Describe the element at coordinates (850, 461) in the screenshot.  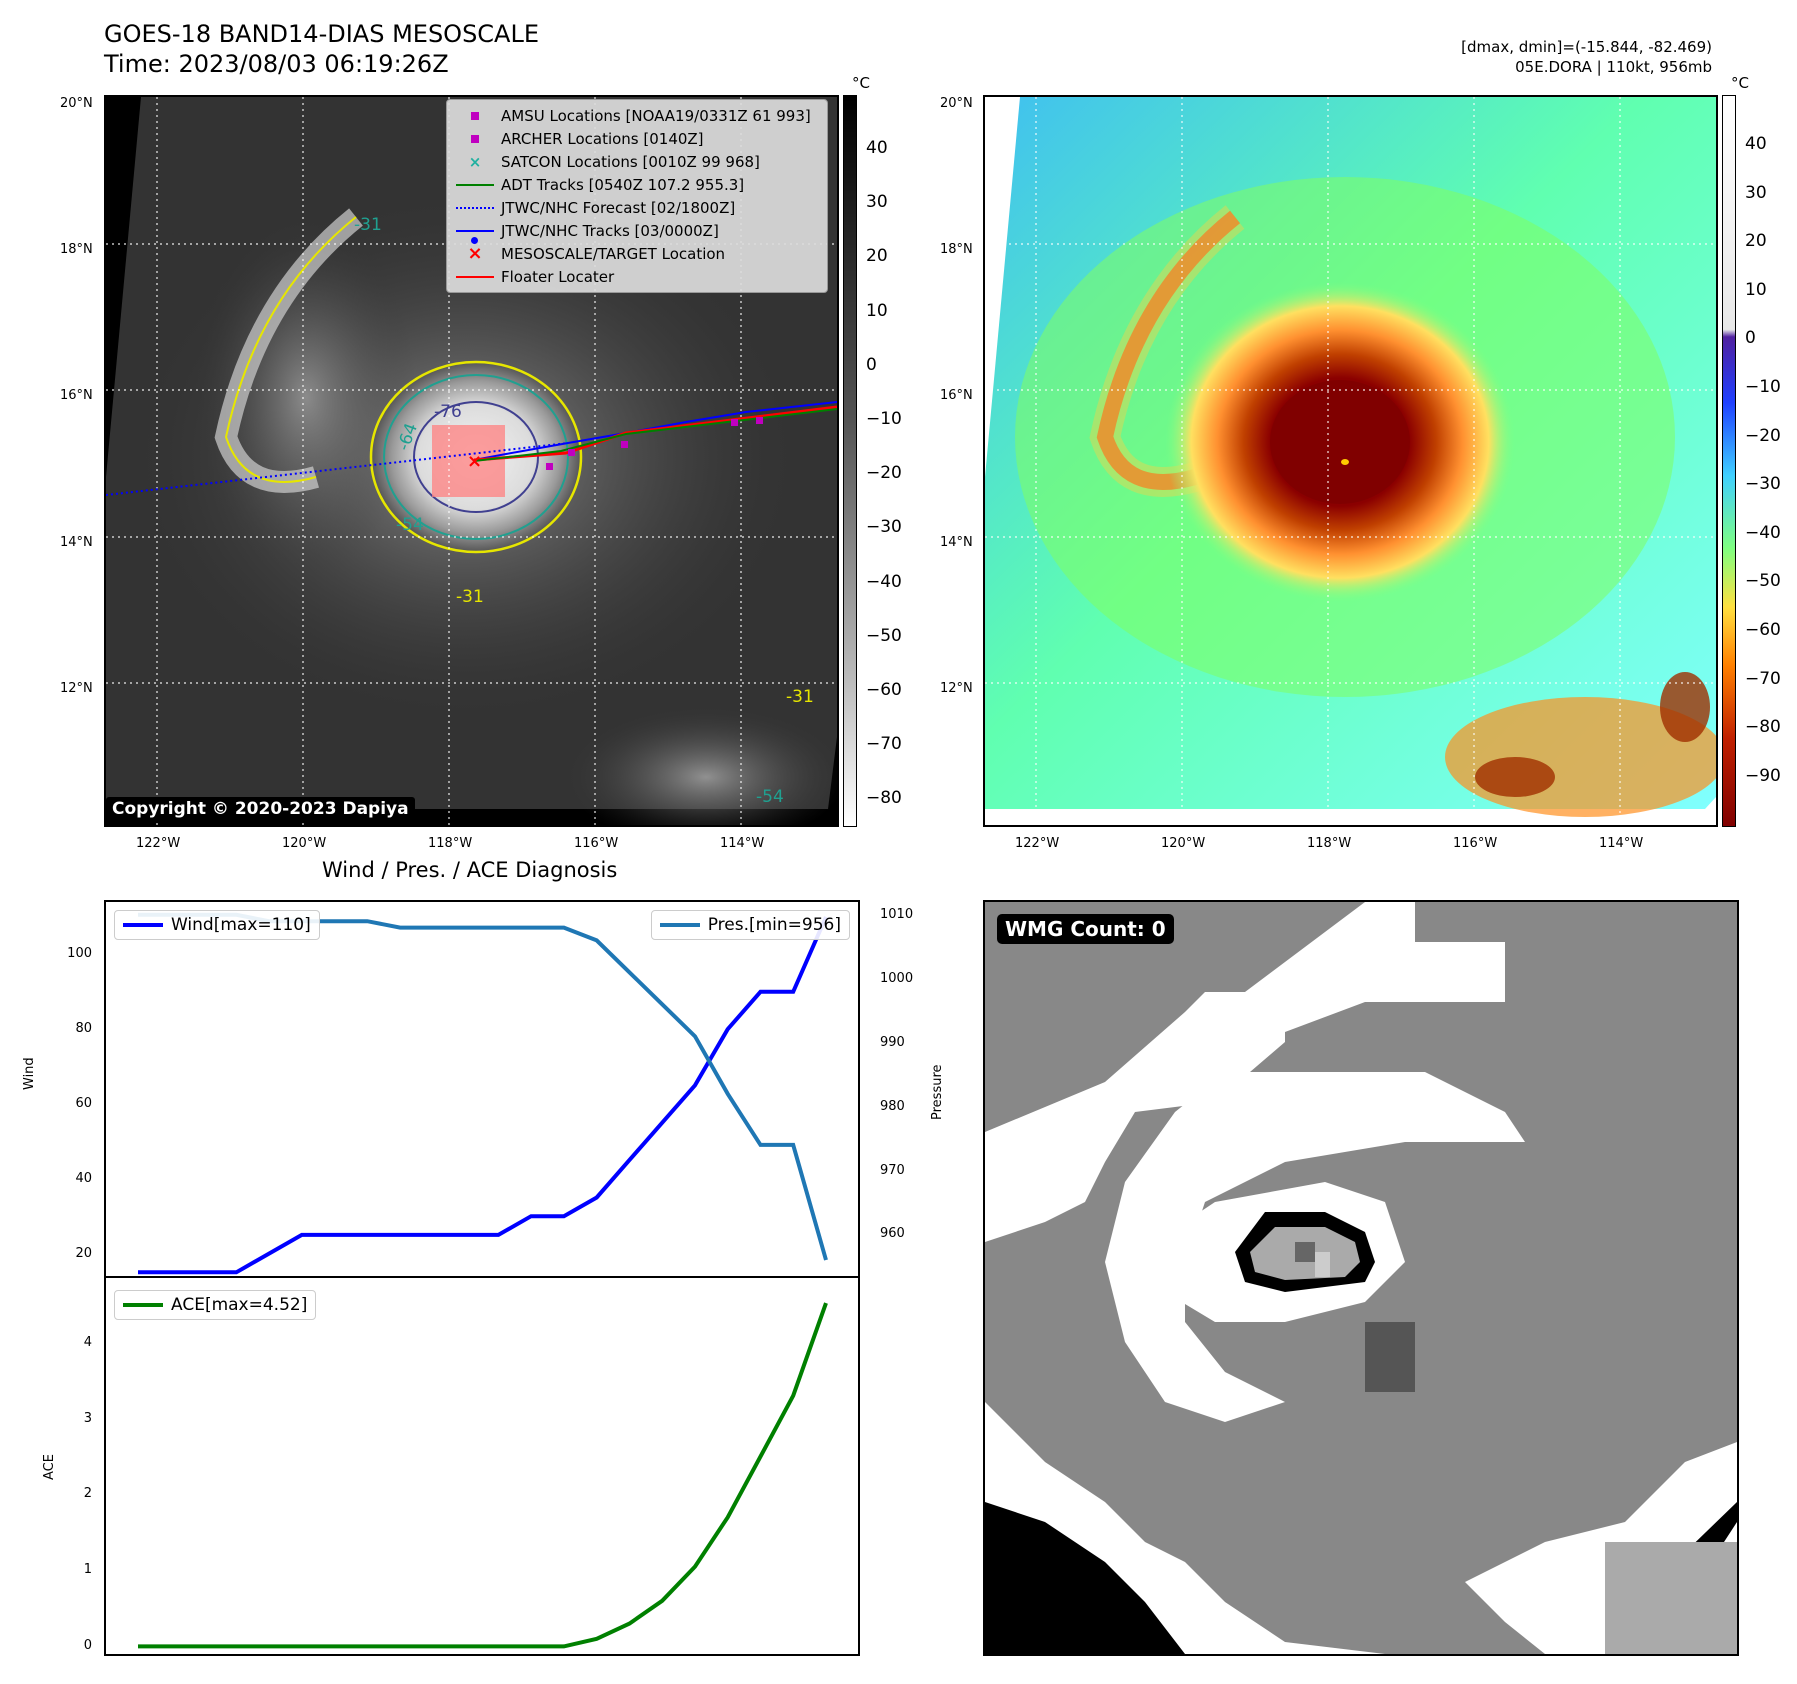
I see `ir-colorbar` at that location.